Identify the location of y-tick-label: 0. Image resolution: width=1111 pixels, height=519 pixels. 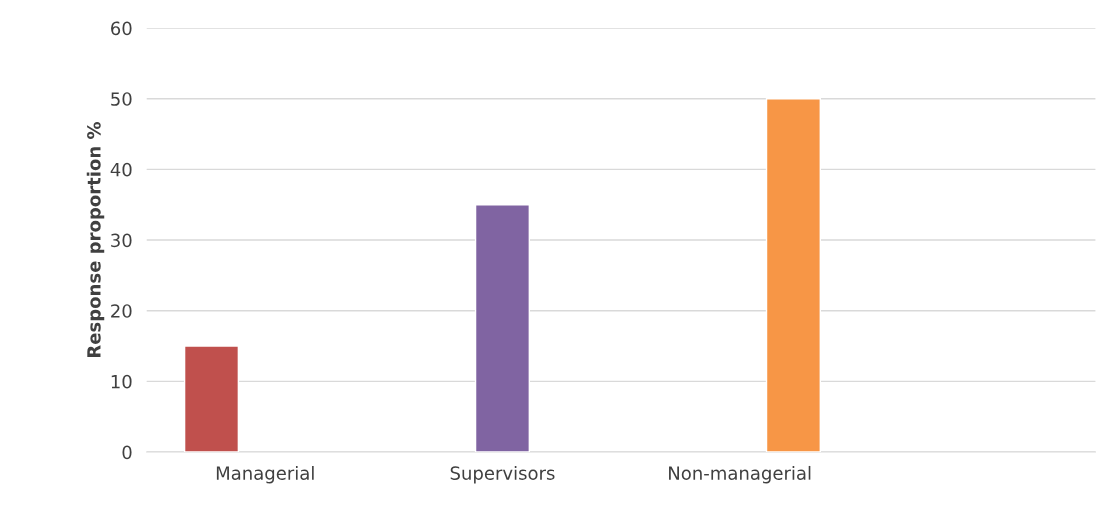
(127, 452).